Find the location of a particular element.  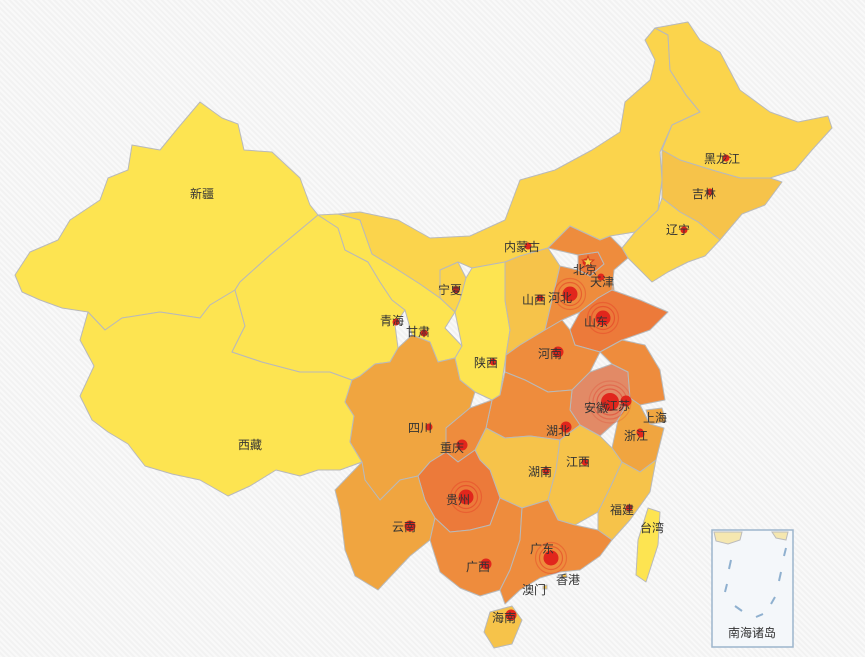

label-e59089e69e97: 吉林 is located at coordinates (704, 194).